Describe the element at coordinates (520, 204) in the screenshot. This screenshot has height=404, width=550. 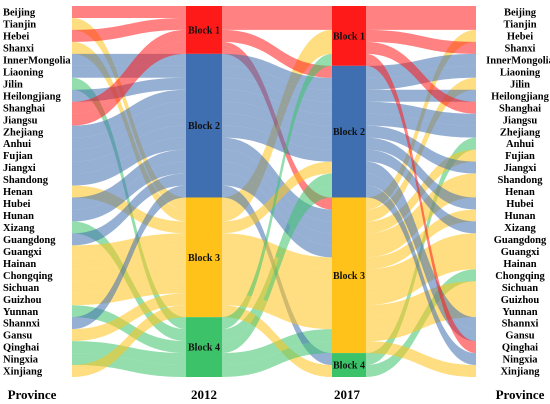
I see `right-label-Hubei: Hubei` at that location.